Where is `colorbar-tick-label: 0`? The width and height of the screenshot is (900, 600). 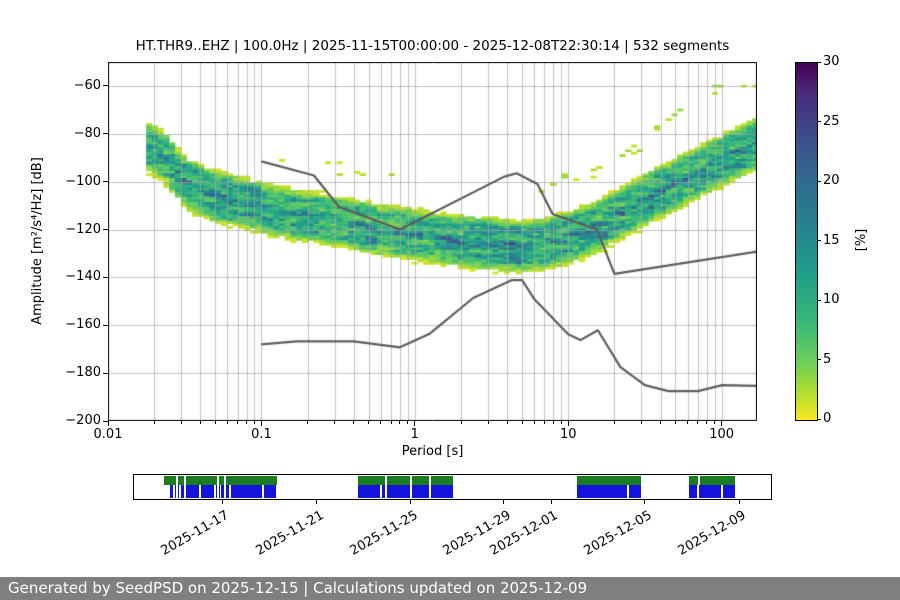 colorbar-tick-label: 0 is located at coordinates (827, 418).